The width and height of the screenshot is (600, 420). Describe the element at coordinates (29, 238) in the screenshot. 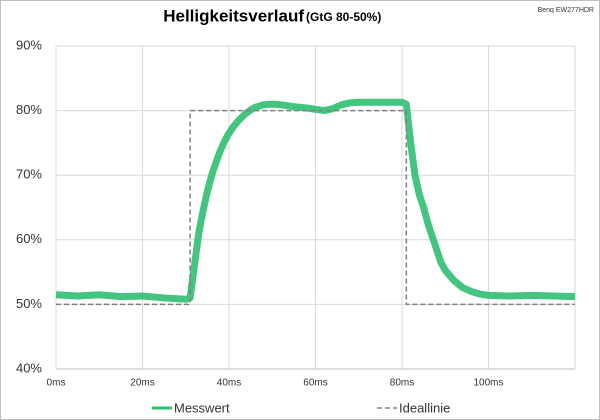

I see `y-tick-label: 60%` at that location.